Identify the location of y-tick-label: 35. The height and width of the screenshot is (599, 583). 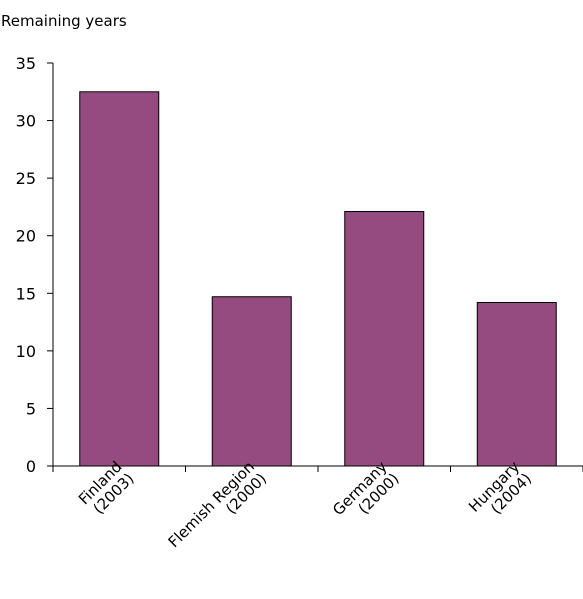
(26, 63).